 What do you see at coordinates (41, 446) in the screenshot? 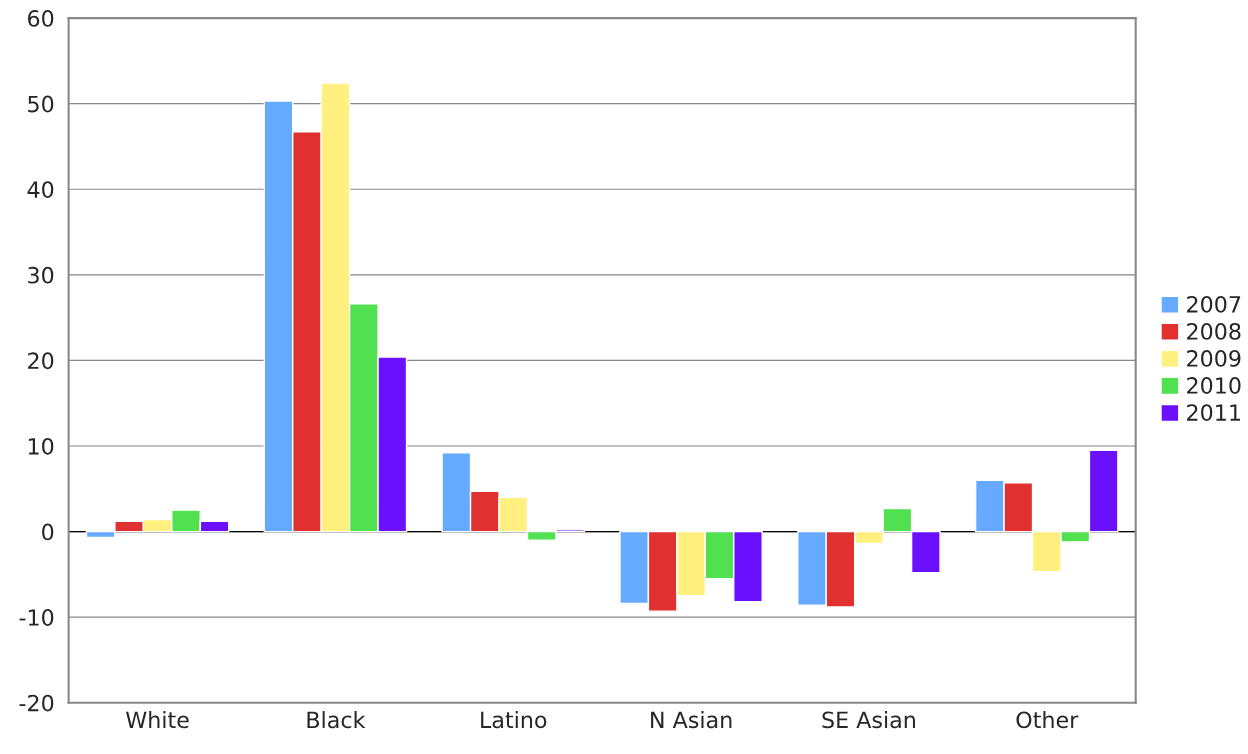
I see `y-tick-label: 10` at bounding box center [41, 446].